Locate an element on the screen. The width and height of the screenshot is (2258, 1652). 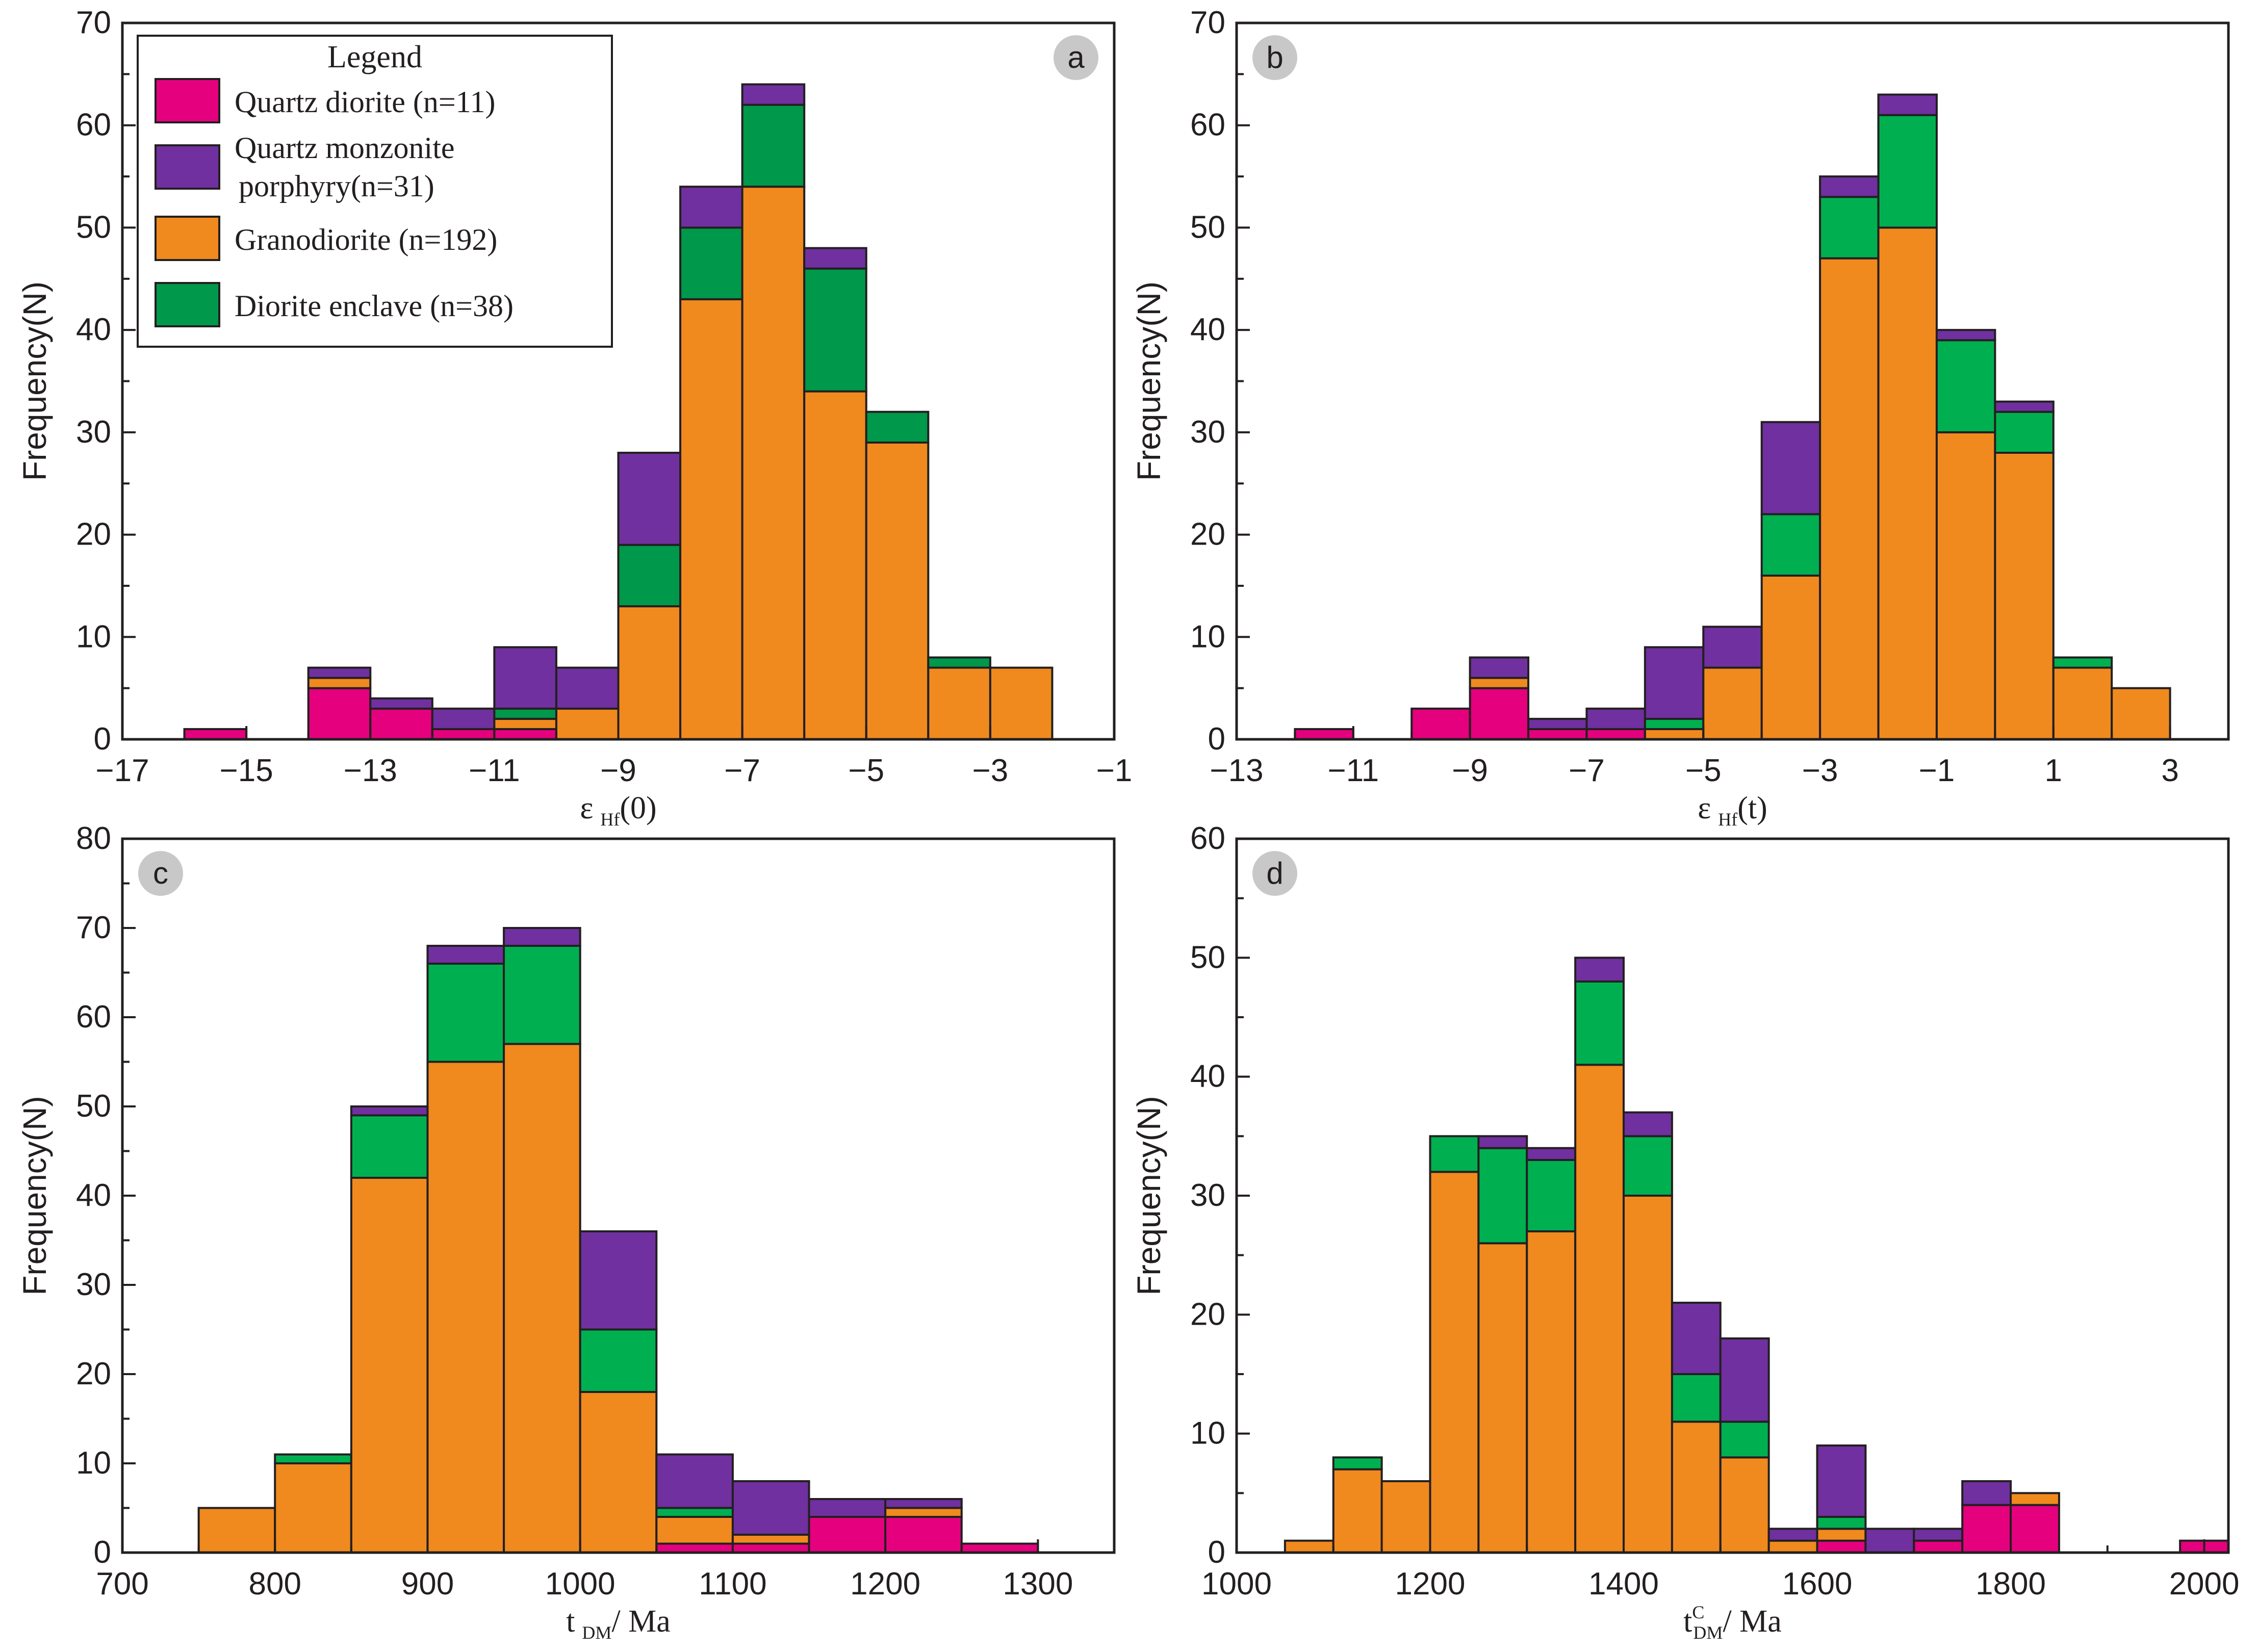
bar-b-9-quartz-monzonite is located at coordinates (1908, 104).